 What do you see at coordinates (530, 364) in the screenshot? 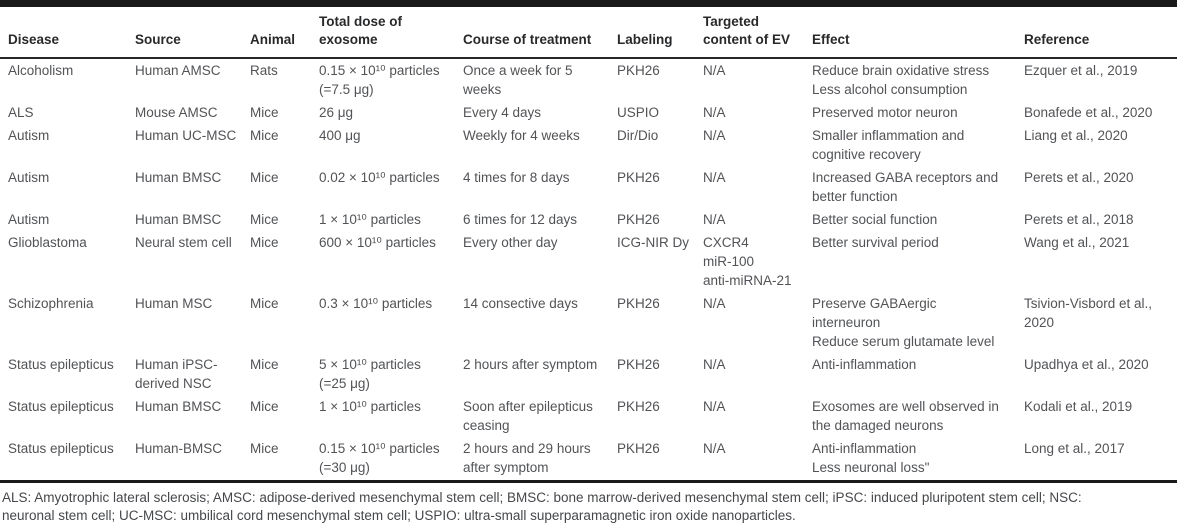
I see `cell-course: 2 hours after symptom` at bounding box center [530, 364].